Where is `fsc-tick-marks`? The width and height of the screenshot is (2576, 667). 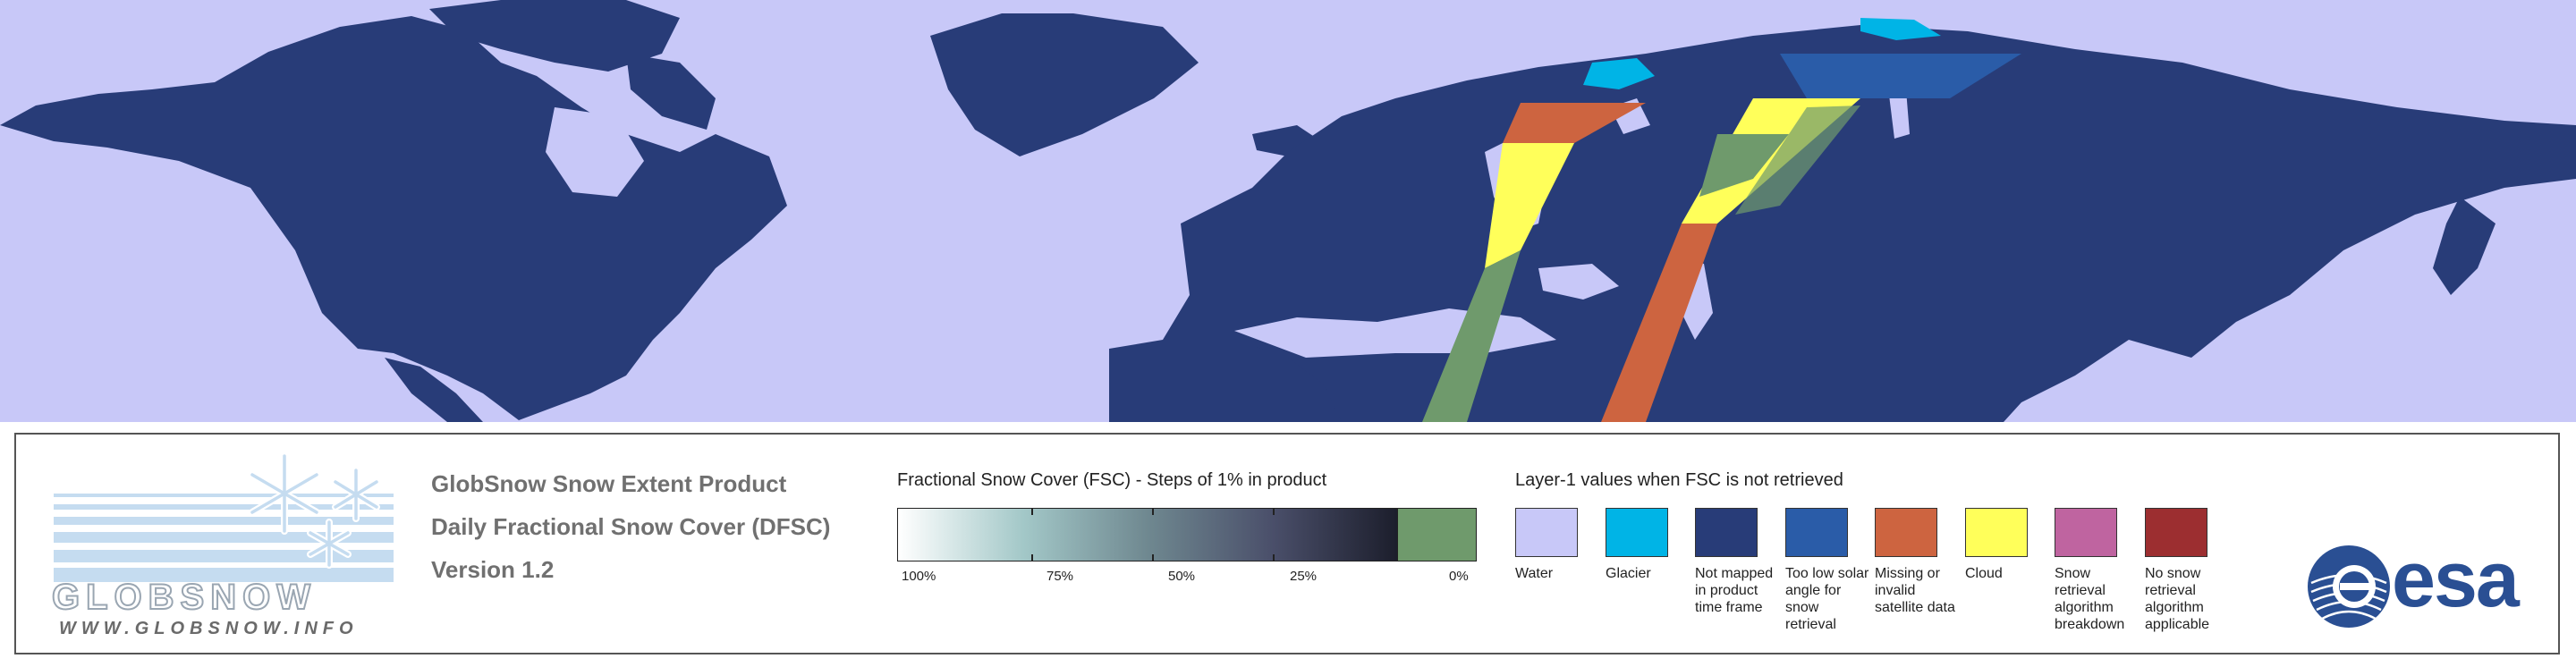
fsc-tick-marks is located at coordinates (1187, 535).